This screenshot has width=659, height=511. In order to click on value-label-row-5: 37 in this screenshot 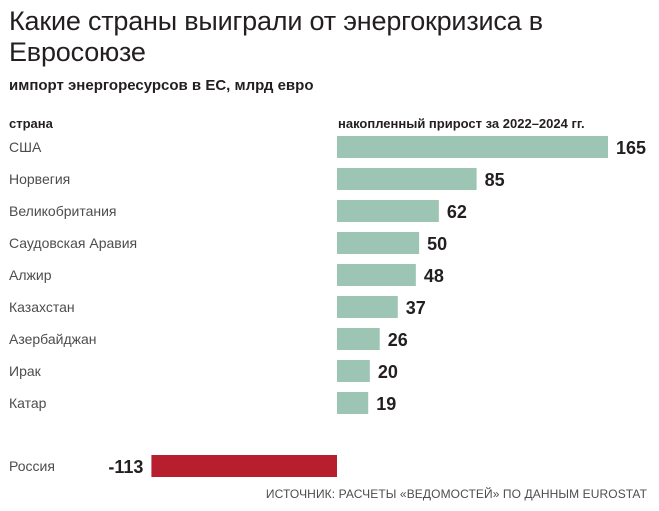, I will do `click(416, 308)`.